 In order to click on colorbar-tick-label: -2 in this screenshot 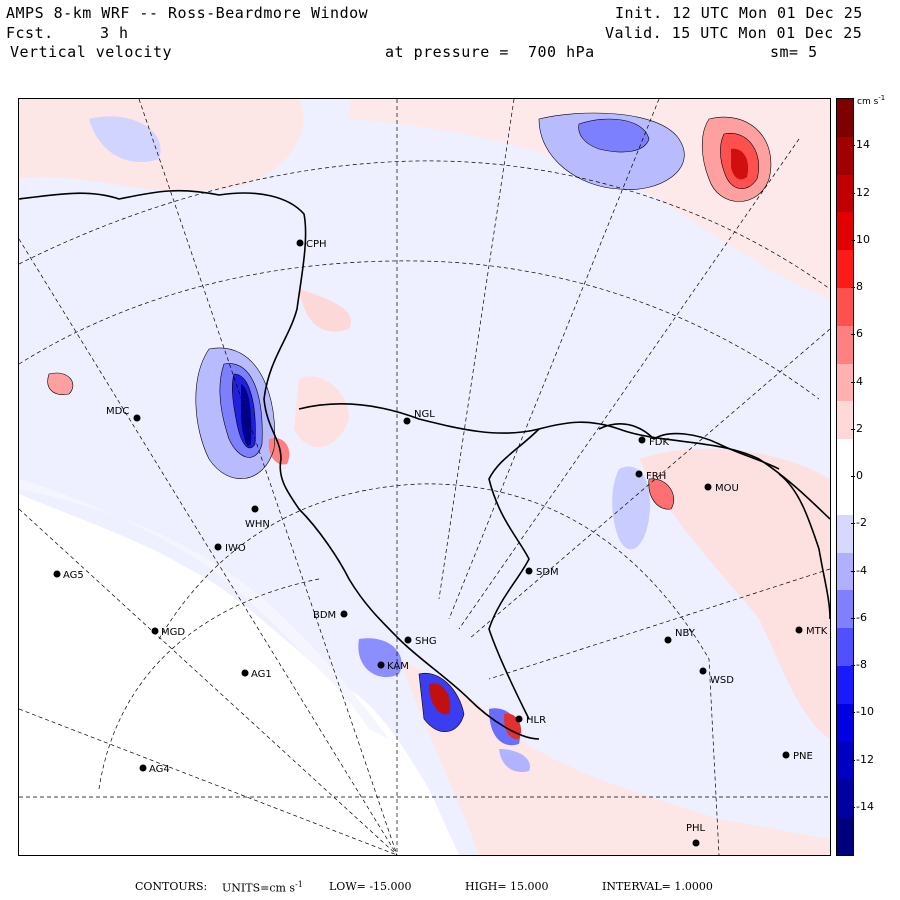, I will do `click(861, 523)`.